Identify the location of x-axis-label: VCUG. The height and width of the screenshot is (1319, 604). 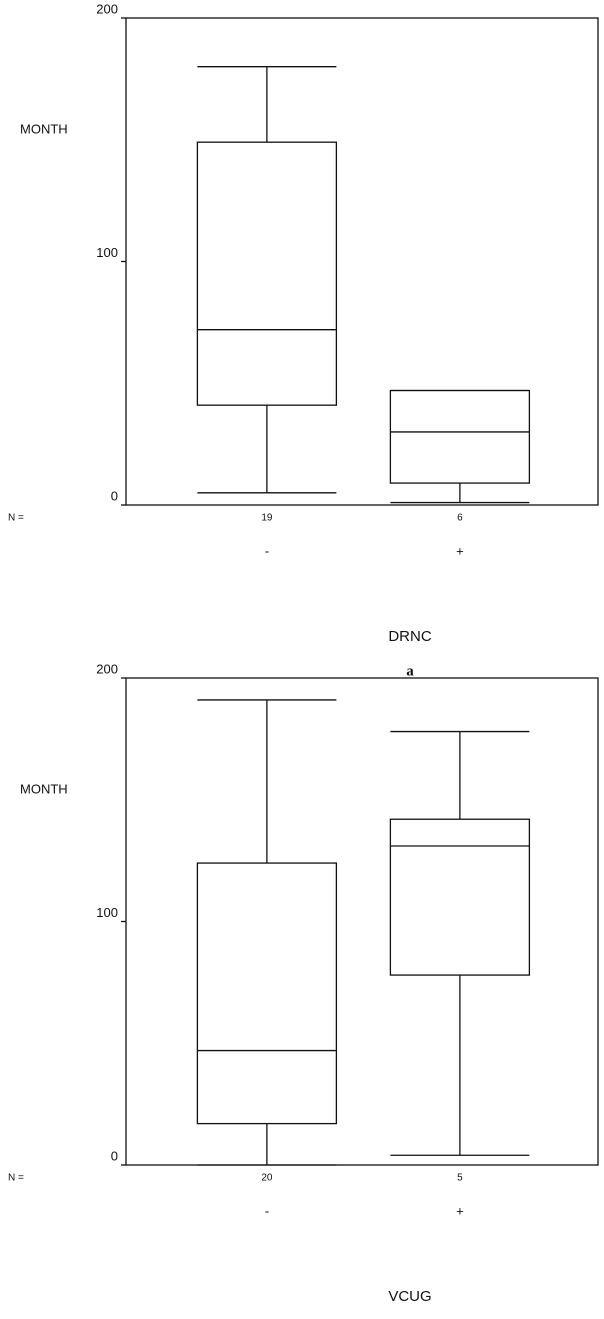
(409, 1296).